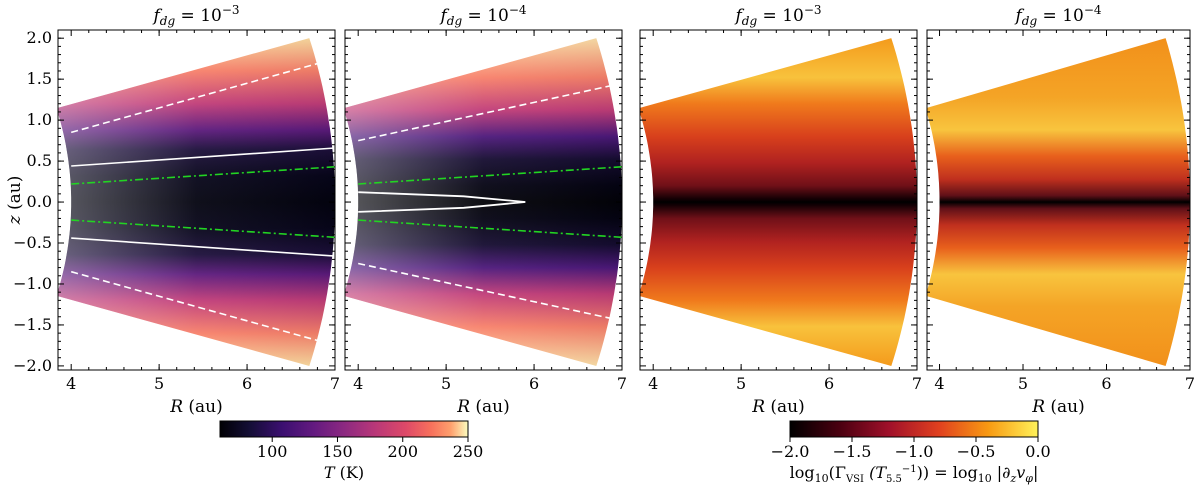 Image resolution: width=1200 pixels, height=490 pixels. I want to click on colorbar-tick-label: 250, so click(468, 451).